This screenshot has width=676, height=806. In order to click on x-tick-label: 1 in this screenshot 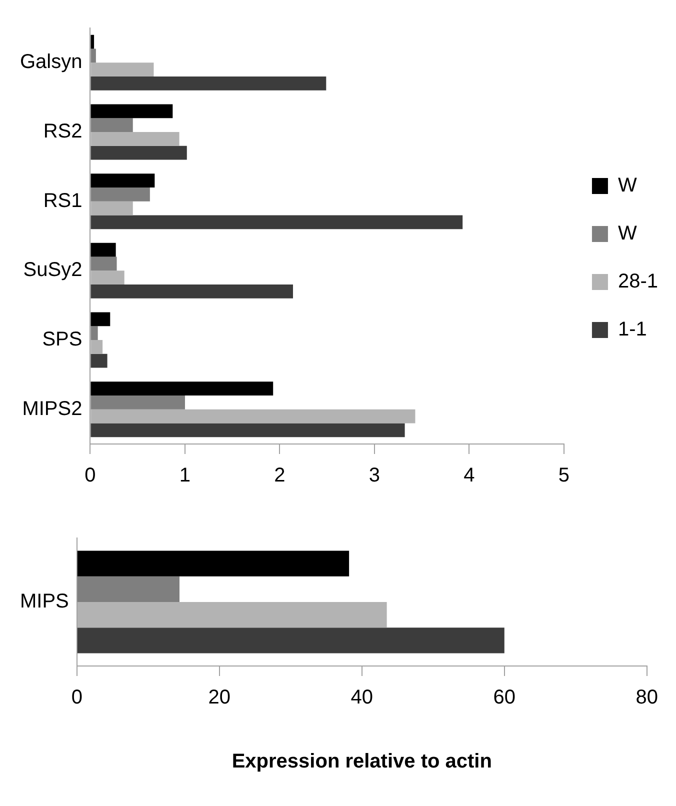, I will do `click(185, 475)`.